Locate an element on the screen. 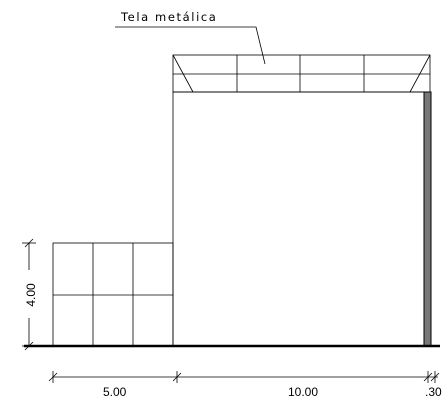 This screenshot has height=401, width=446. dimension-label-2: 10.00 is located at coordinates (303, 392).